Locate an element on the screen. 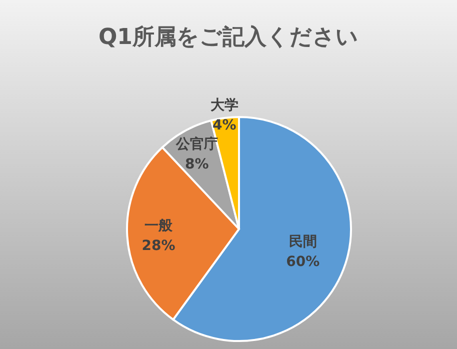 The height and width of the screenshot is (349, 457). slice-label: 大学 is located at coordinates (224, 105).